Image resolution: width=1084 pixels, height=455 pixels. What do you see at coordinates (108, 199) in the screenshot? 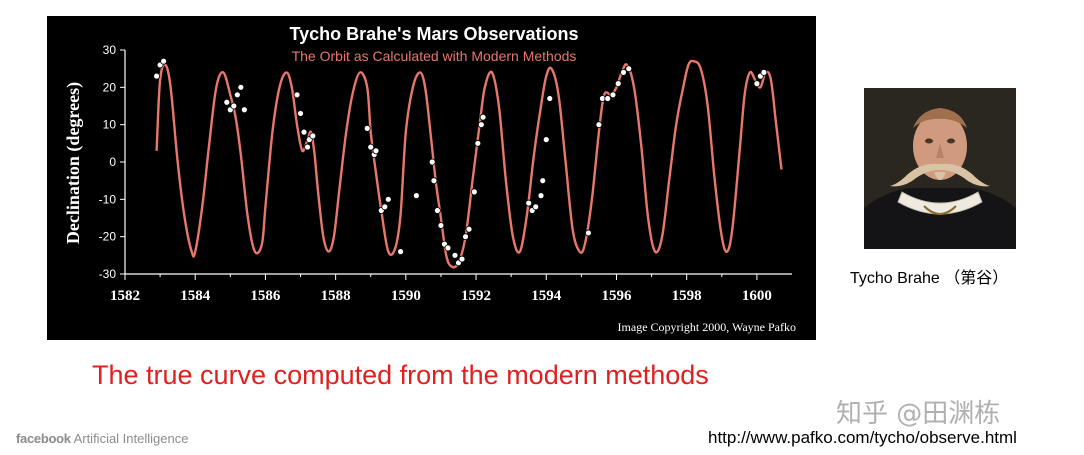
I see `y-tick-label: -10` at bounding box center [108, 199].